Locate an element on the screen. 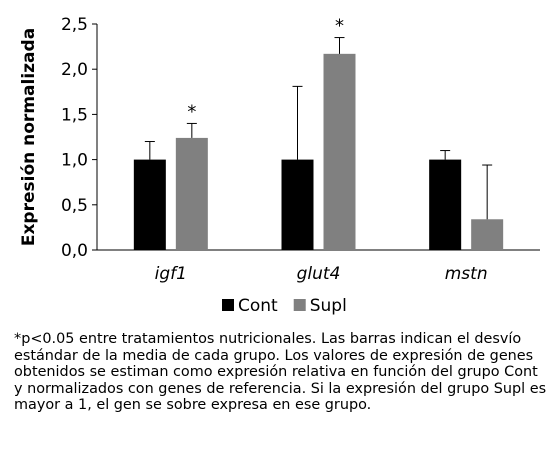 The image size is (555, 449). bar-cont-igf1 is located at coordinates (149, 204).